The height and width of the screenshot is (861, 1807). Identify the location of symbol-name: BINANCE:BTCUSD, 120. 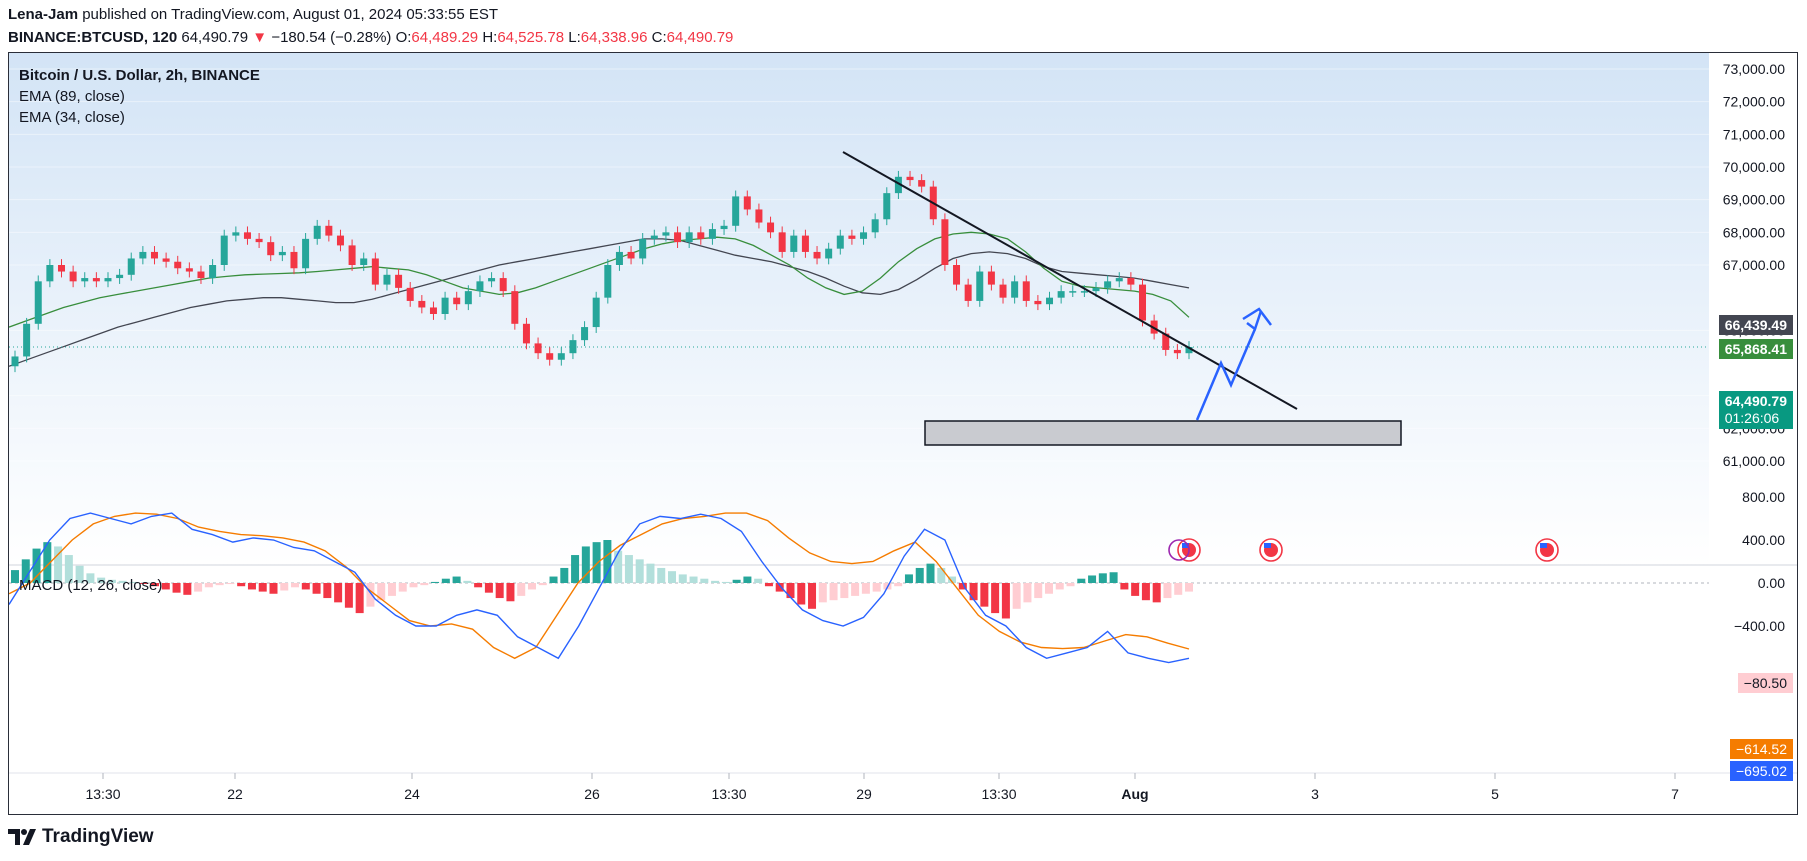
(93, 37).